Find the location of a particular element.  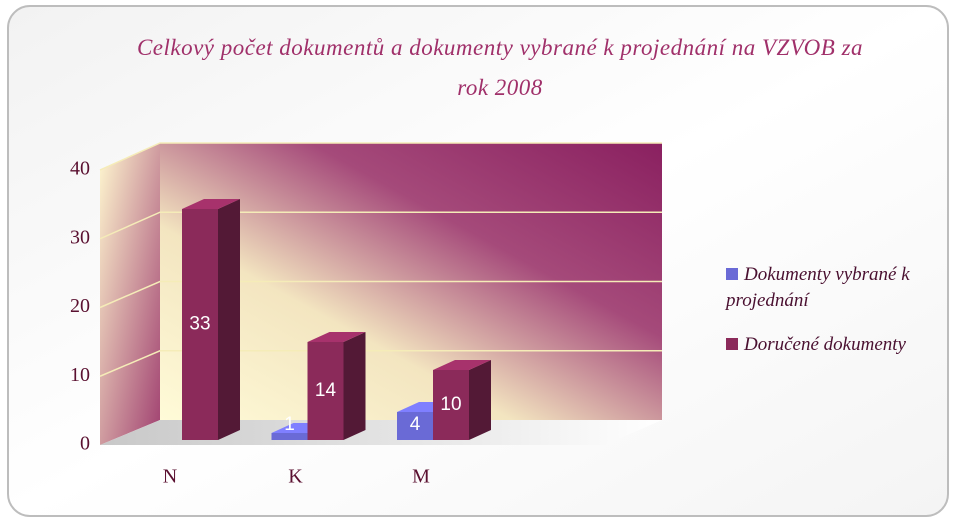

legend-item: Dokumenty vybrané k projednání is located at coordinates (838, 288).